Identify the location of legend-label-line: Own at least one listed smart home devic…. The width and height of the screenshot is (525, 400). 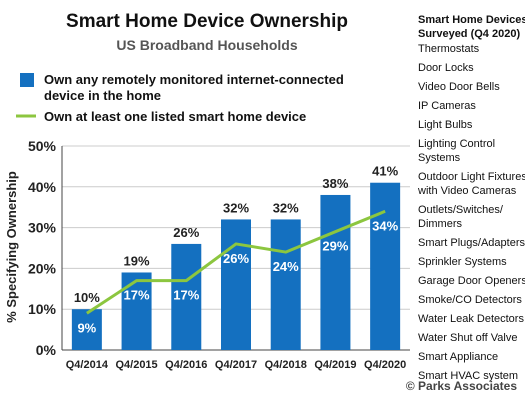
(175, 116).